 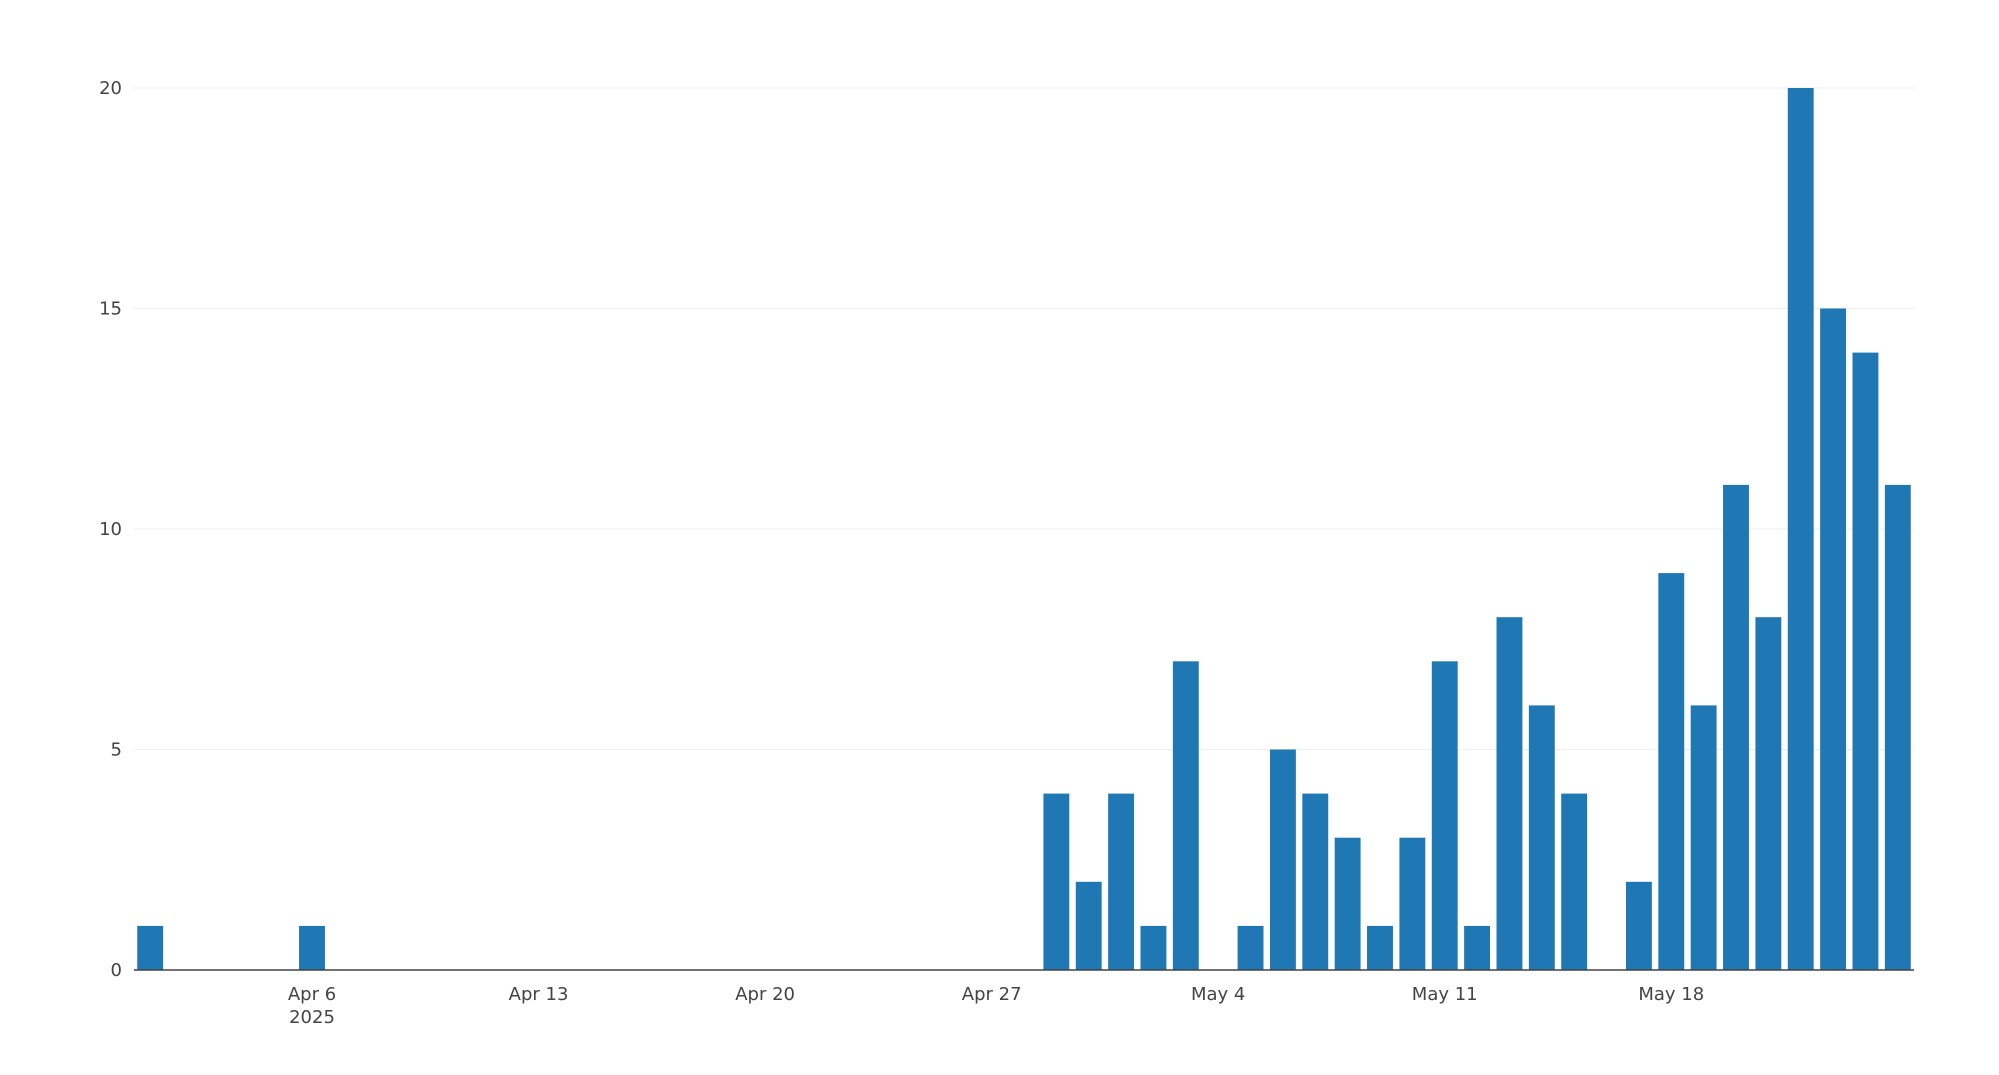 What do you see at coordinates (312, 994) in the screenshot?
I see `x-tick-label: Apr 6` at bounding box center [312, 994].